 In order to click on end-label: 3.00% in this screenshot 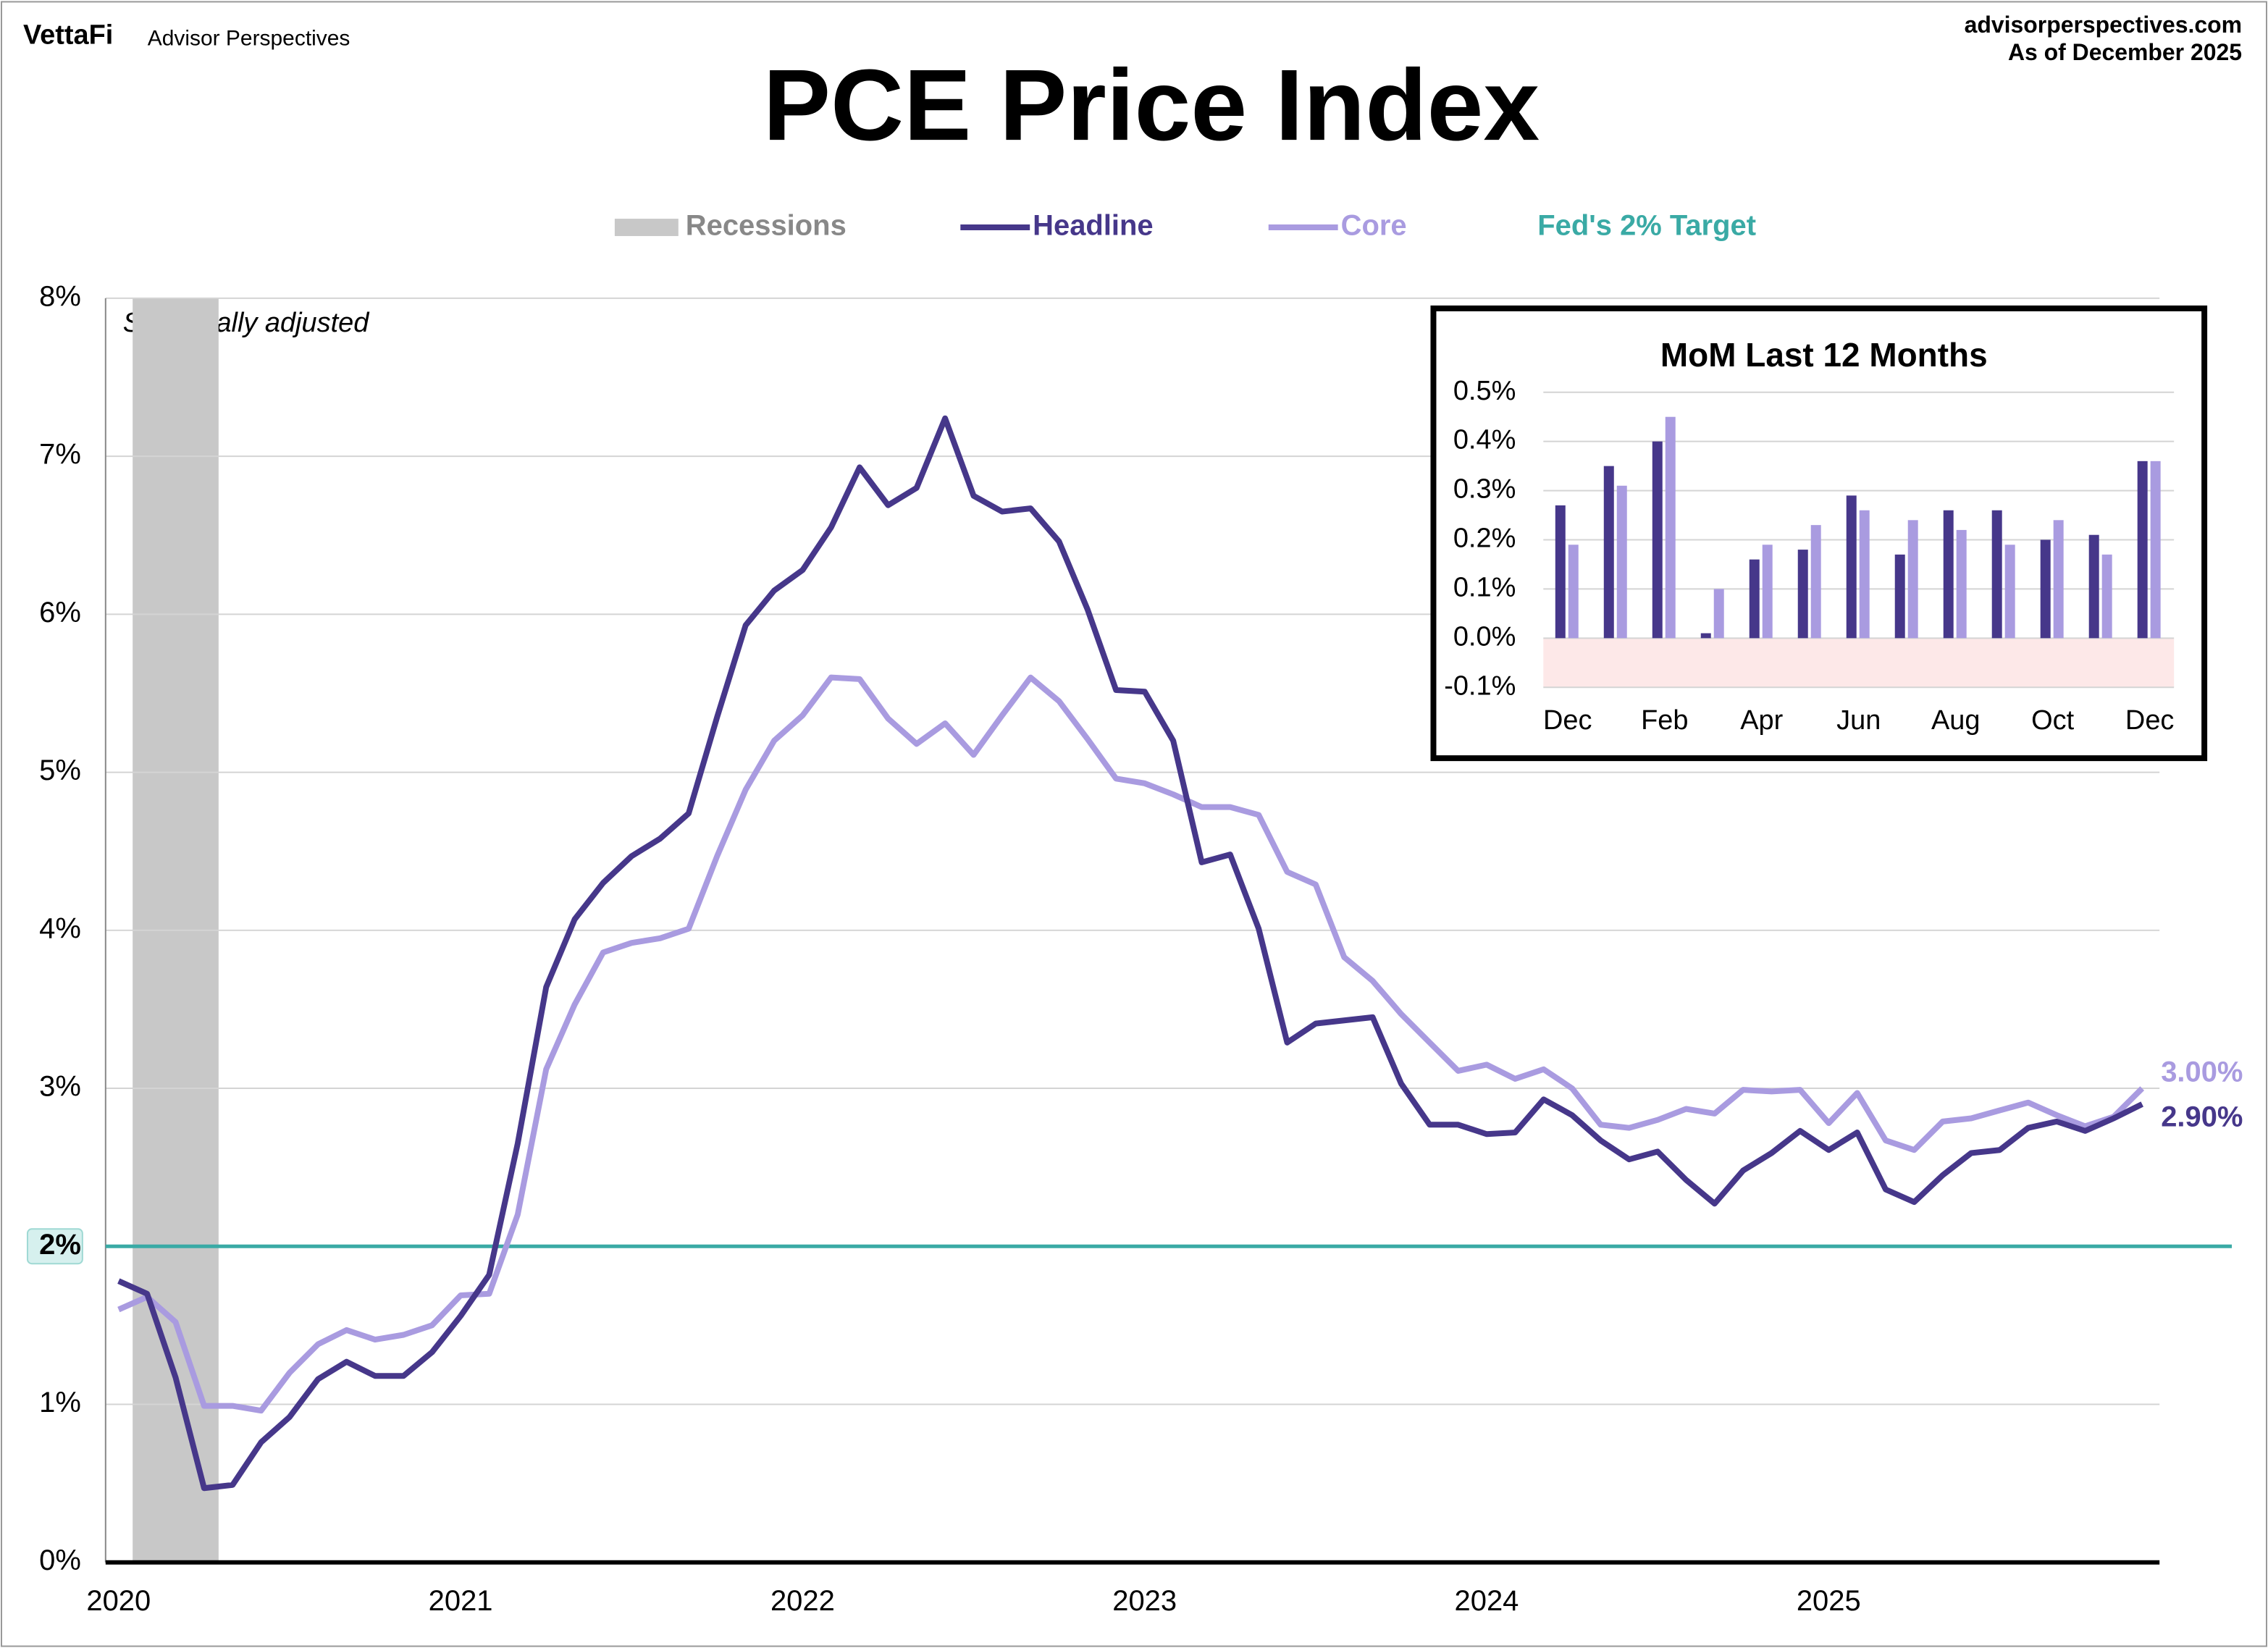, I will do `click(2202, 1072)`.